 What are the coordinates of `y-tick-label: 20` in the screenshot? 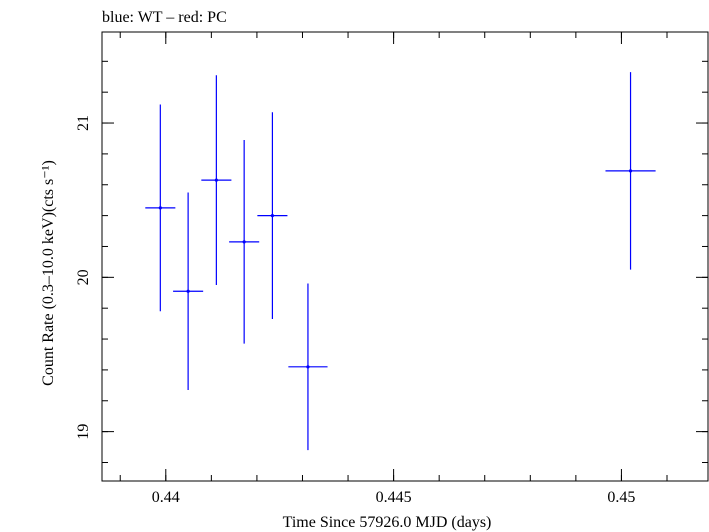 It's located at (83, 277).